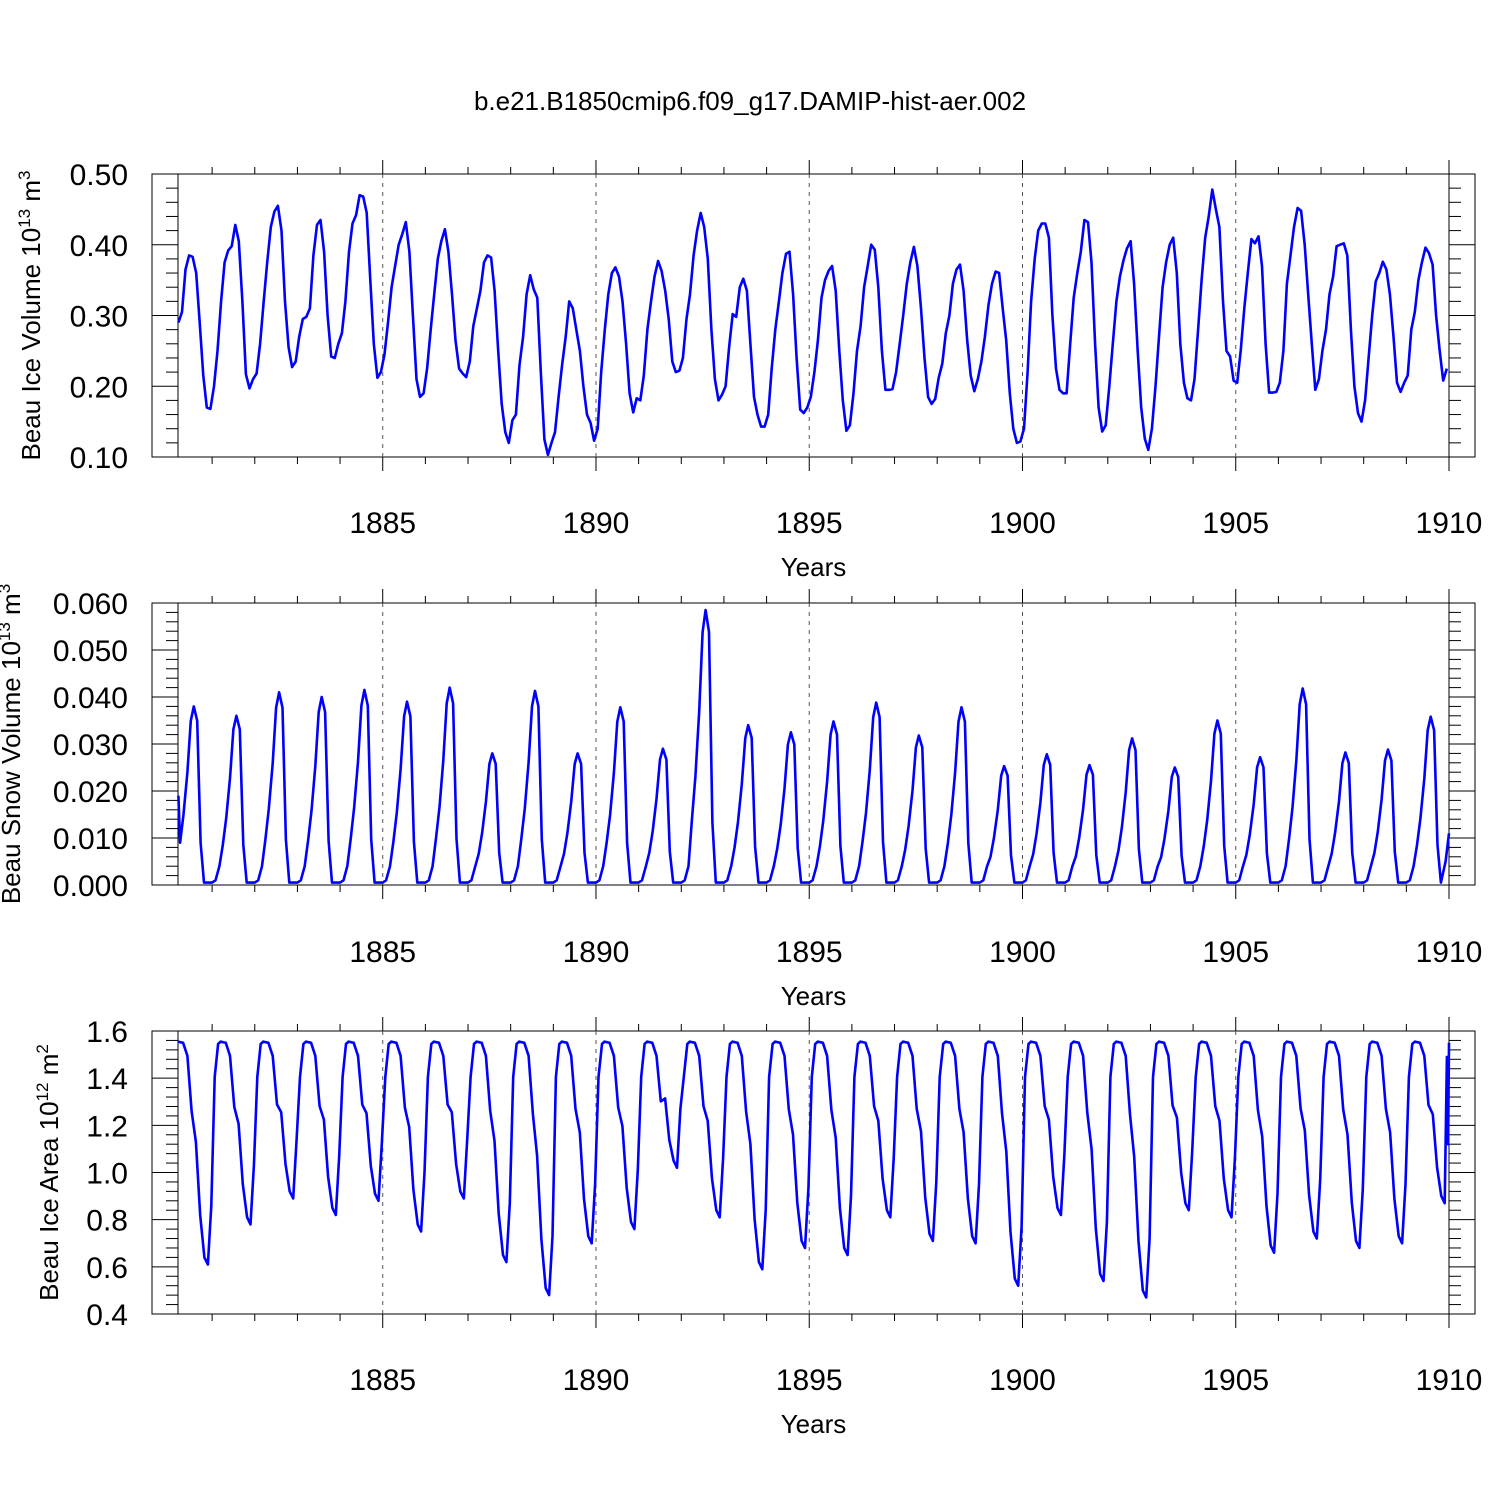 Image resolution: width=1500 pixels, height=1500 pixels. I want to click on y-tick-label: 1.2, so click(107, 1126).